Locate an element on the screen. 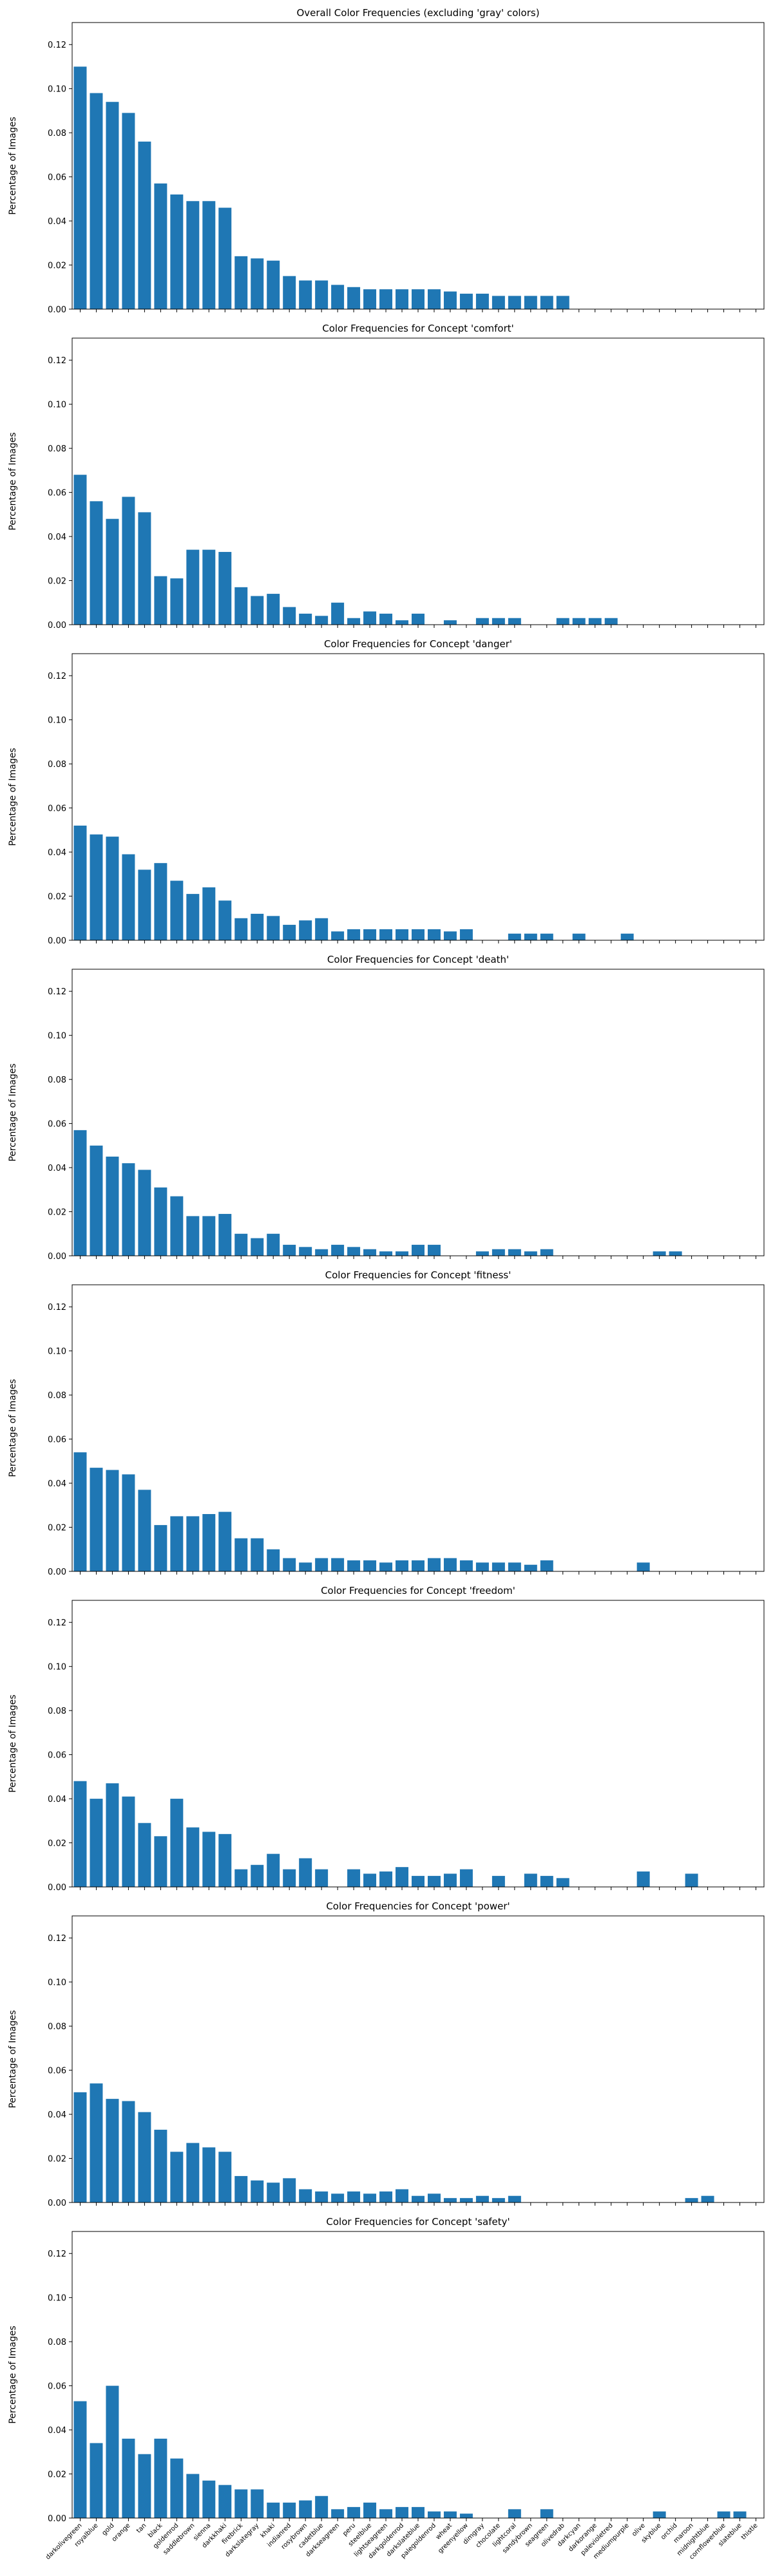 This screenshot has width=773, height=2576. chart-title: Color Frequencies for Concept 'comfort' is located at coordinates (418, 328).